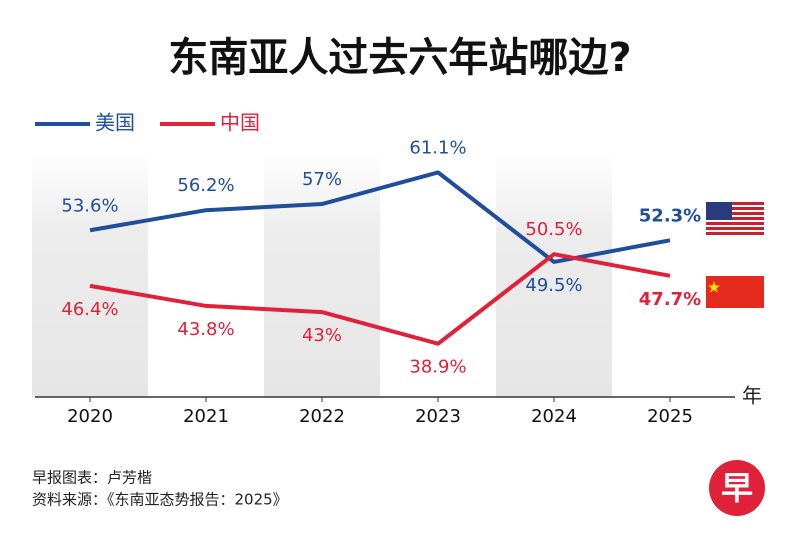 This screenshot has height=552, width=800. Describe the element at coordinates (670, 215) in the screenshot. I see `value-label: 52.3%` at that location.